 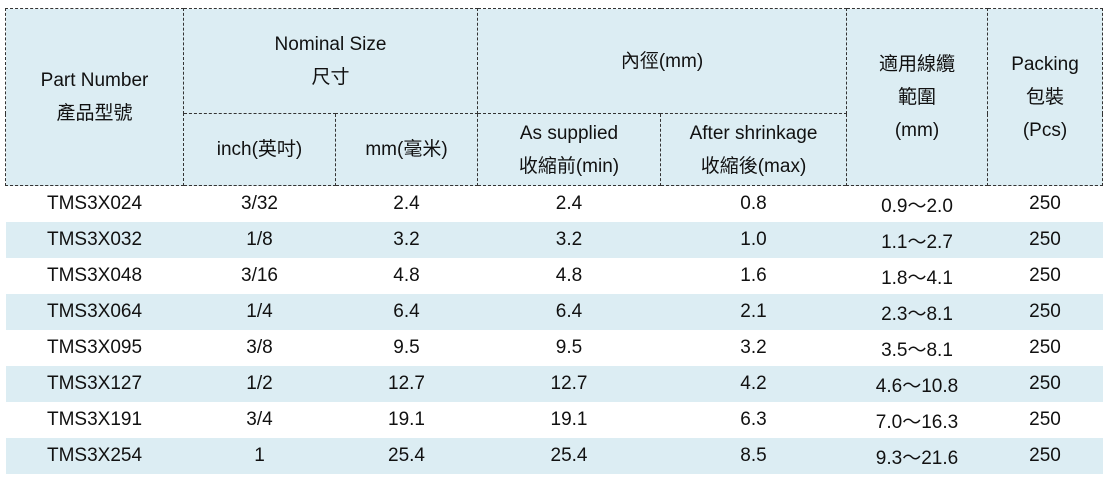 I want to click on table-cell: 7.0～16.3, so click(x=917, y=422).